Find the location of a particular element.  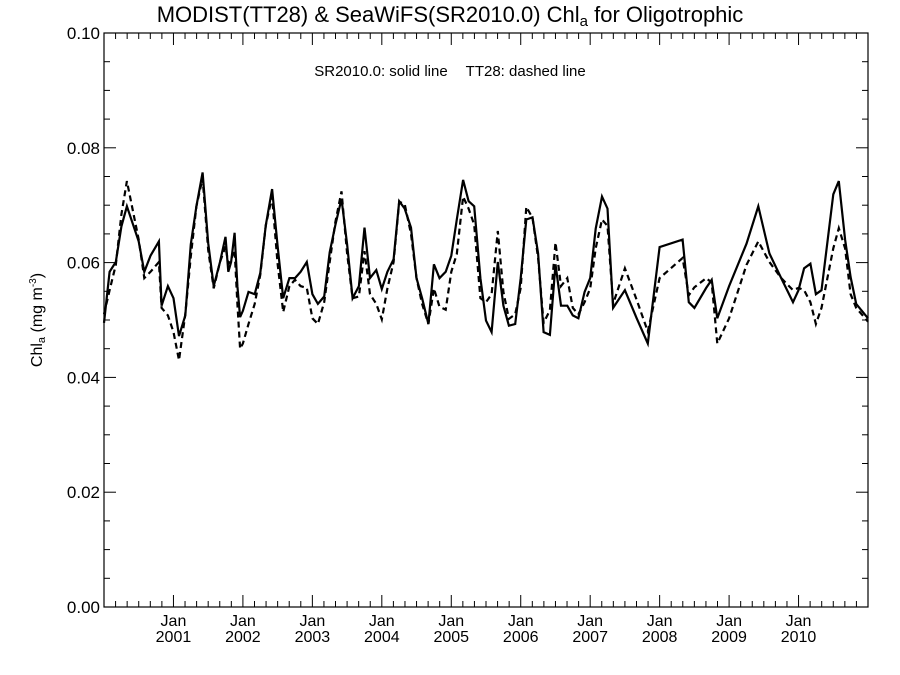

x-tick-year-label: 2010 is located at coordinates (799, 637).